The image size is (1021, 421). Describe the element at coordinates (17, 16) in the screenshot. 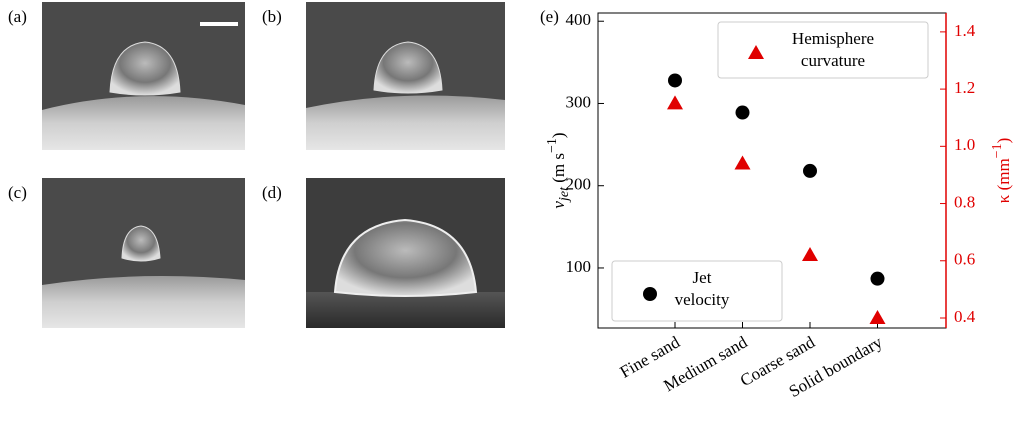

I see `panel-label: (a)` at that location.